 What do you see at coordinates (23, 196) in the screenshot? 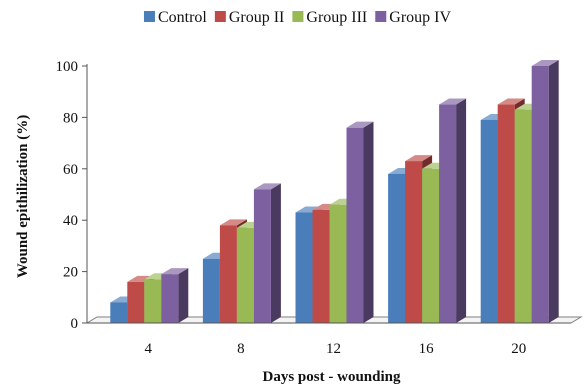
I see `y-axis-label: Wound epithilization (%)` at bounding box center [23, 196].